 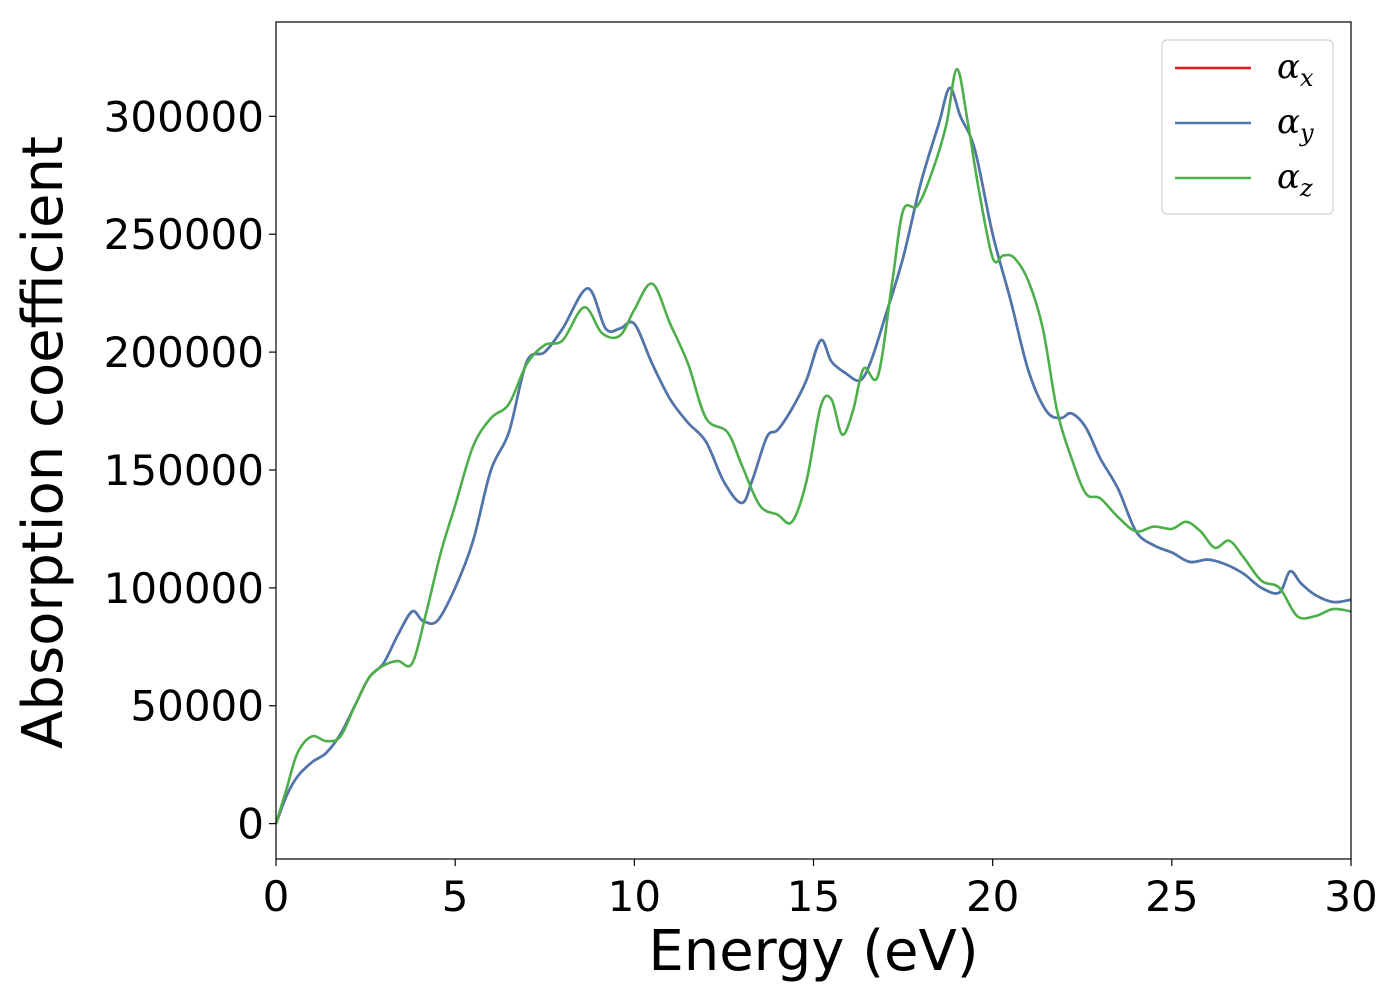 I want to click on x-tick-label: 10, so click(x=634, y=896).